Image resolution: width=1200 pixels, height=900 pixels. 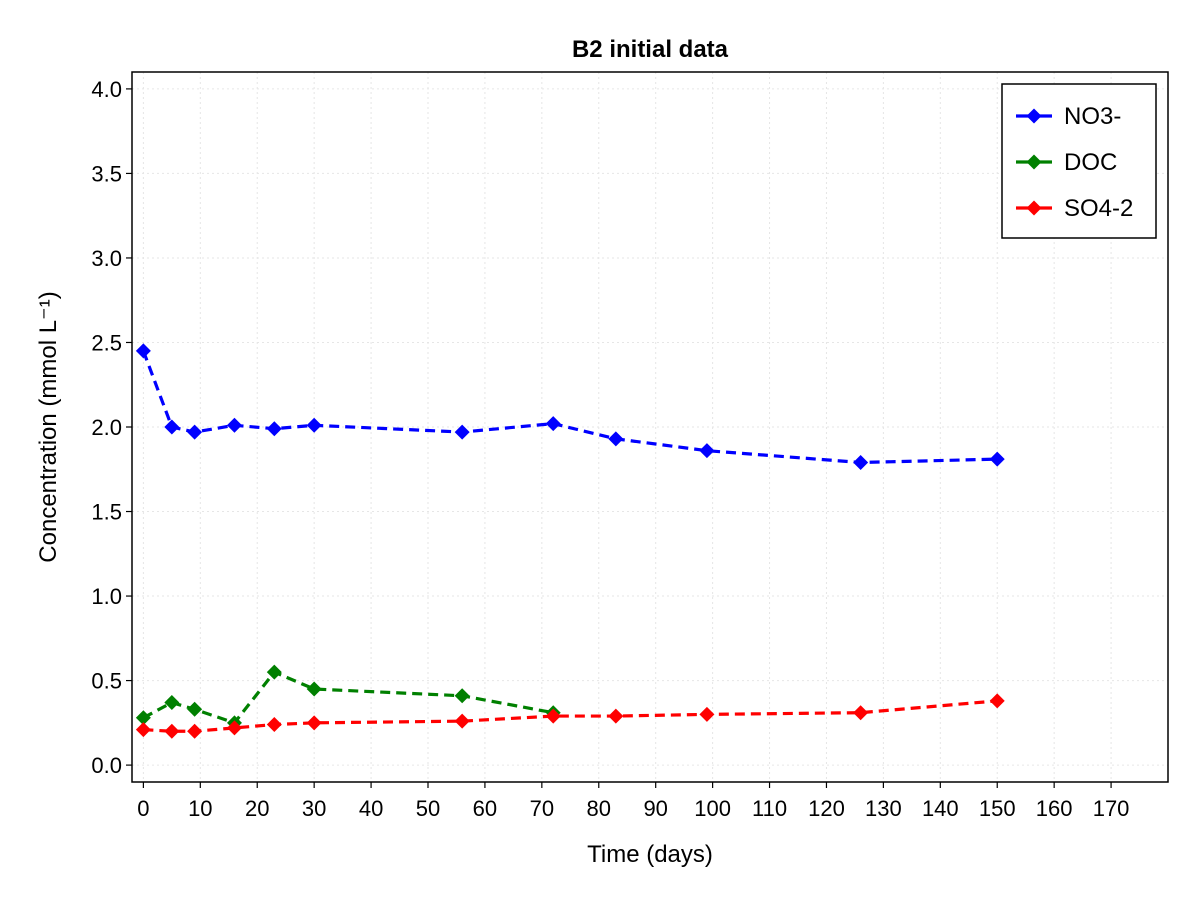 What do you see at coordinates (428, 808) in the screenshot?
I see `x-tick-label: 50` at bounding box center [428, 808].